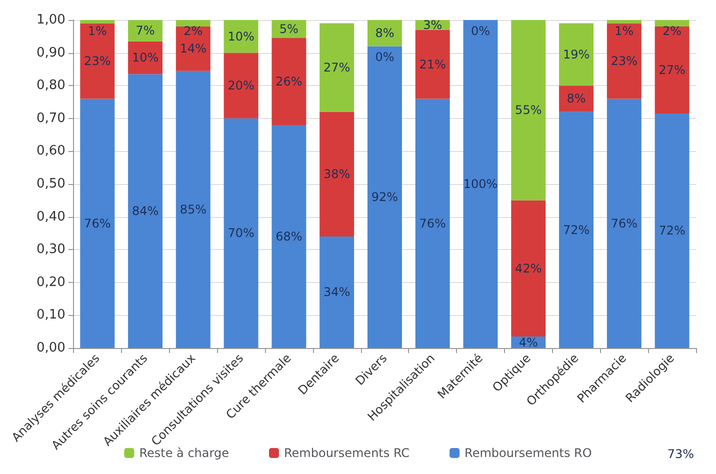 The width and height of the screenshot is (716, 474). I want to click on y-tick-label: 0,30, so click(51, 250).